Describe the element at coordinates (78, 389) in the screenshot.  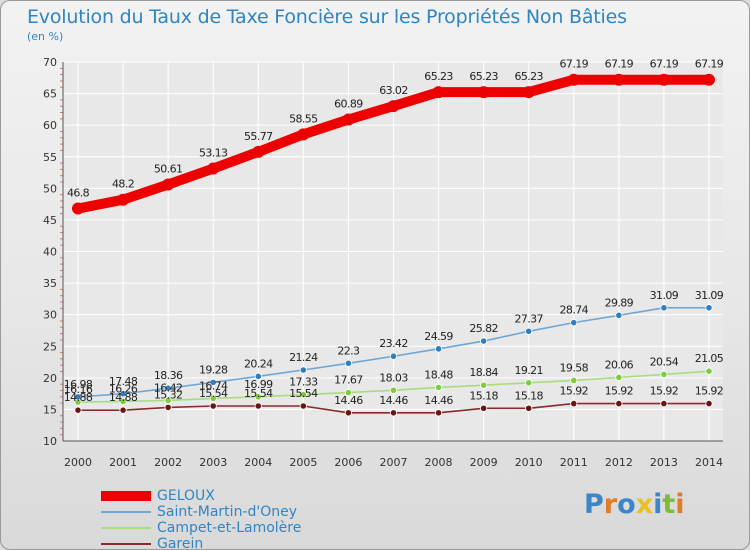
I see `data-label: 16.16` at that location.